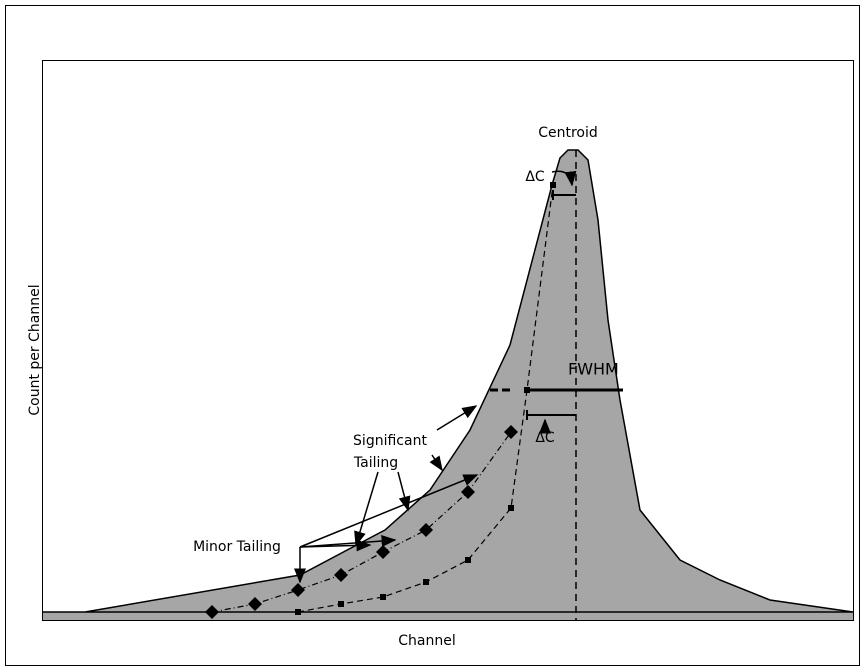  Describe the element at coordinates (375, 463) in the screenshot. I see `significant-tailing-label: Tailing` at that location.